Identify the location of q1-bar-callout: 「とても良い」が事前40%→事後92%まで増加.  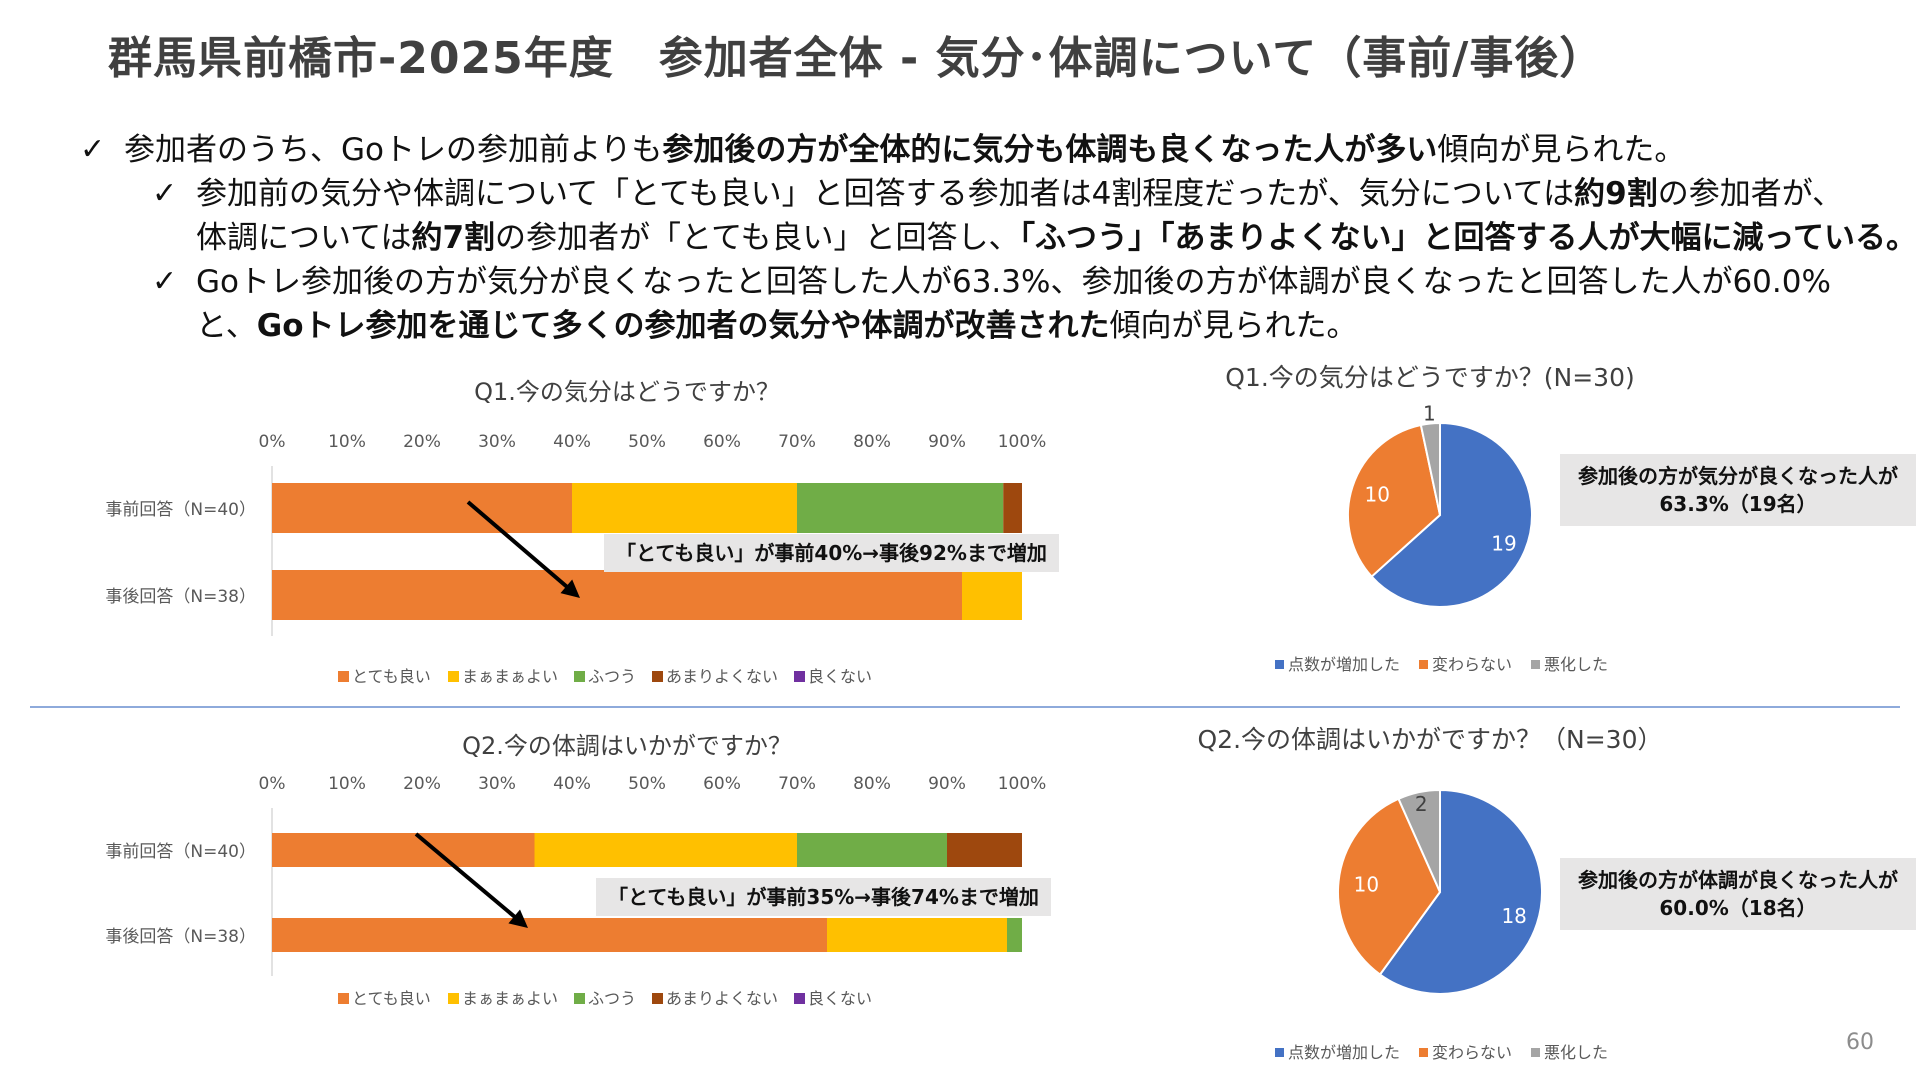
(831, 553).